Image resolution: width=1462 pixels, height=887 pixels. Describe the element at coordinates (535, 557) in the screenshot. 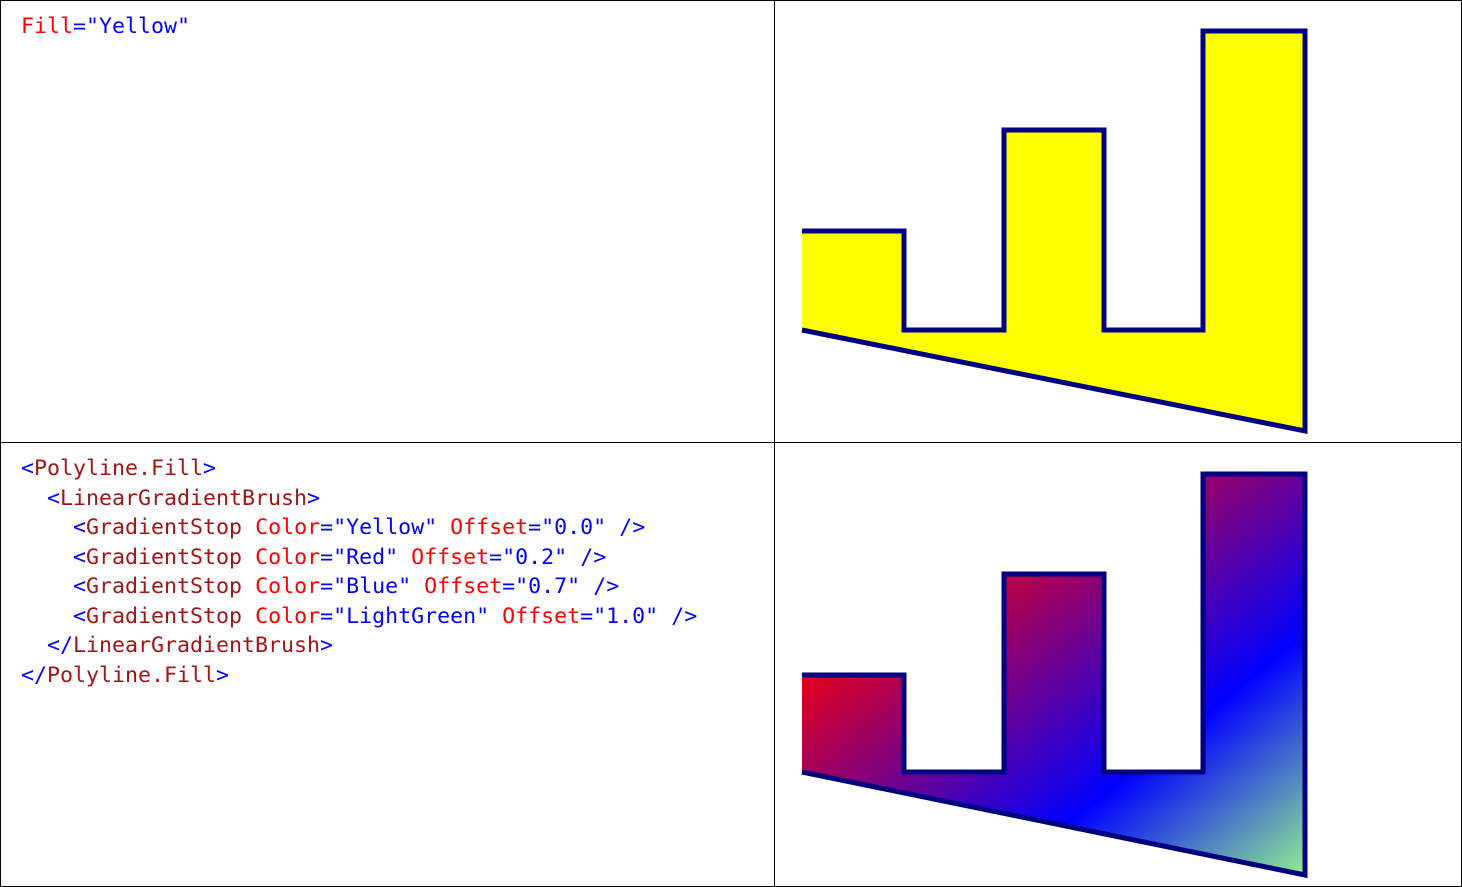

I see `code-token: "0.2"` at that location.